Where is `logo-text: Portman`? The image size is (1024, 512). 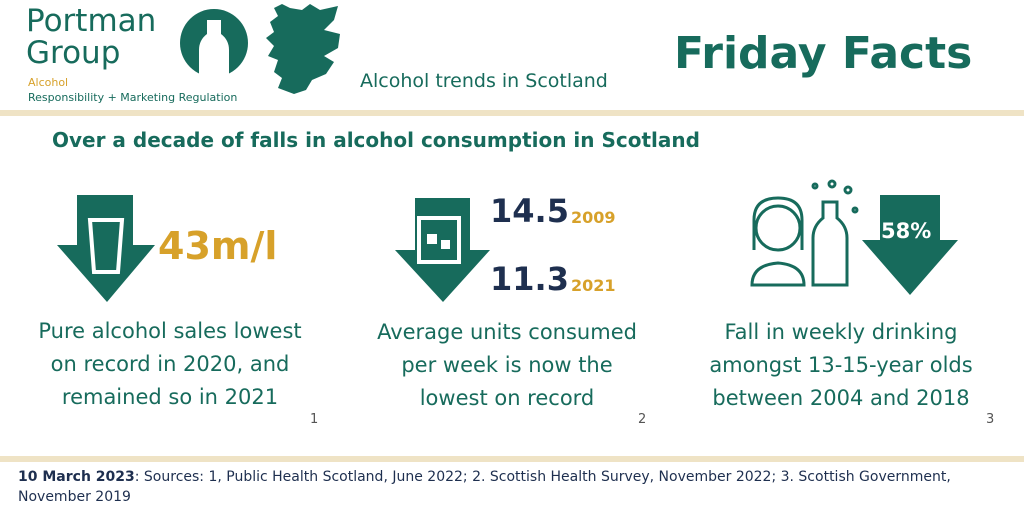
logo-text: Portman is located at coordinates (91, 21).